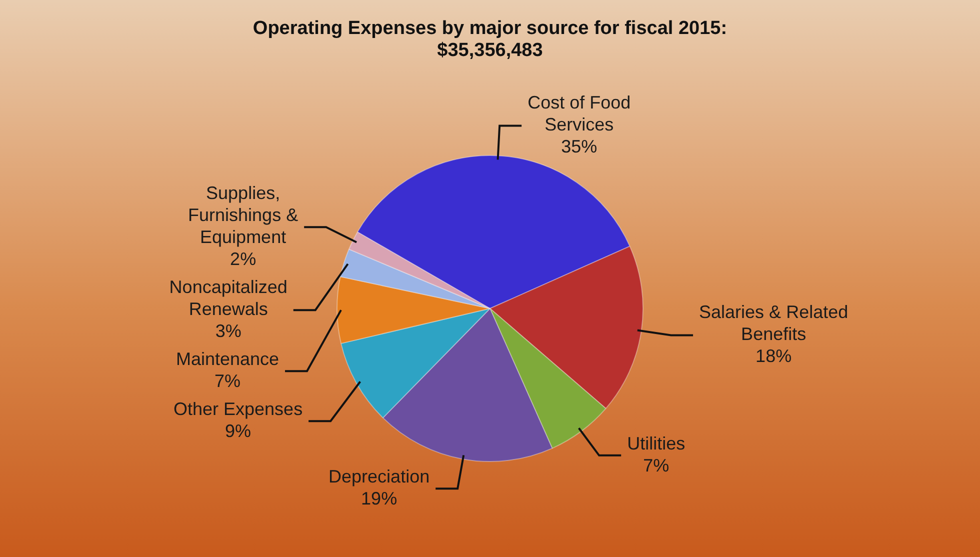  What do you see at coordinates (379, 476) in the screenshot?
I see `slice-label: Depreciation` at bounding box center [379, 476].